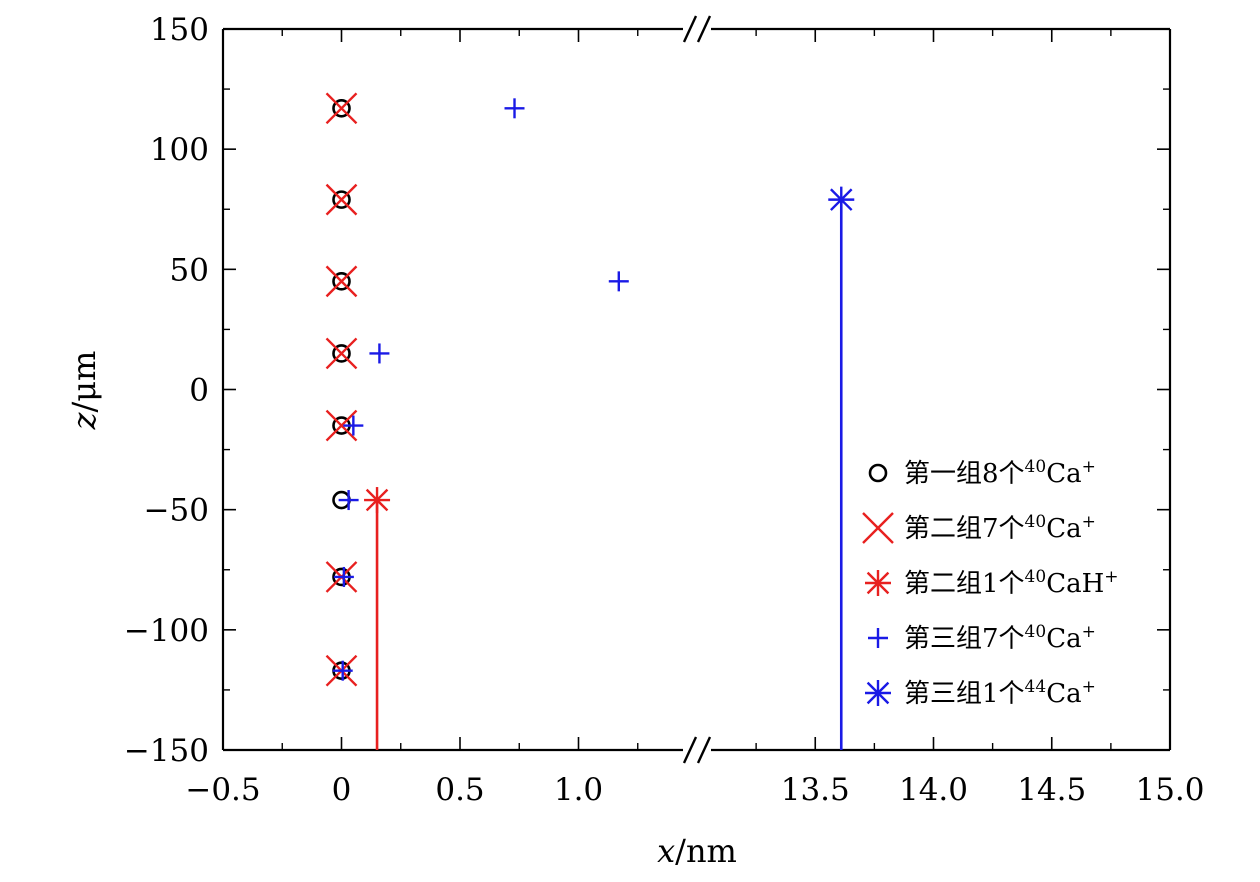 The width and height of the screenshot is (1260, 882). I want to click on series-3-point-stroke, so click(377, 500).